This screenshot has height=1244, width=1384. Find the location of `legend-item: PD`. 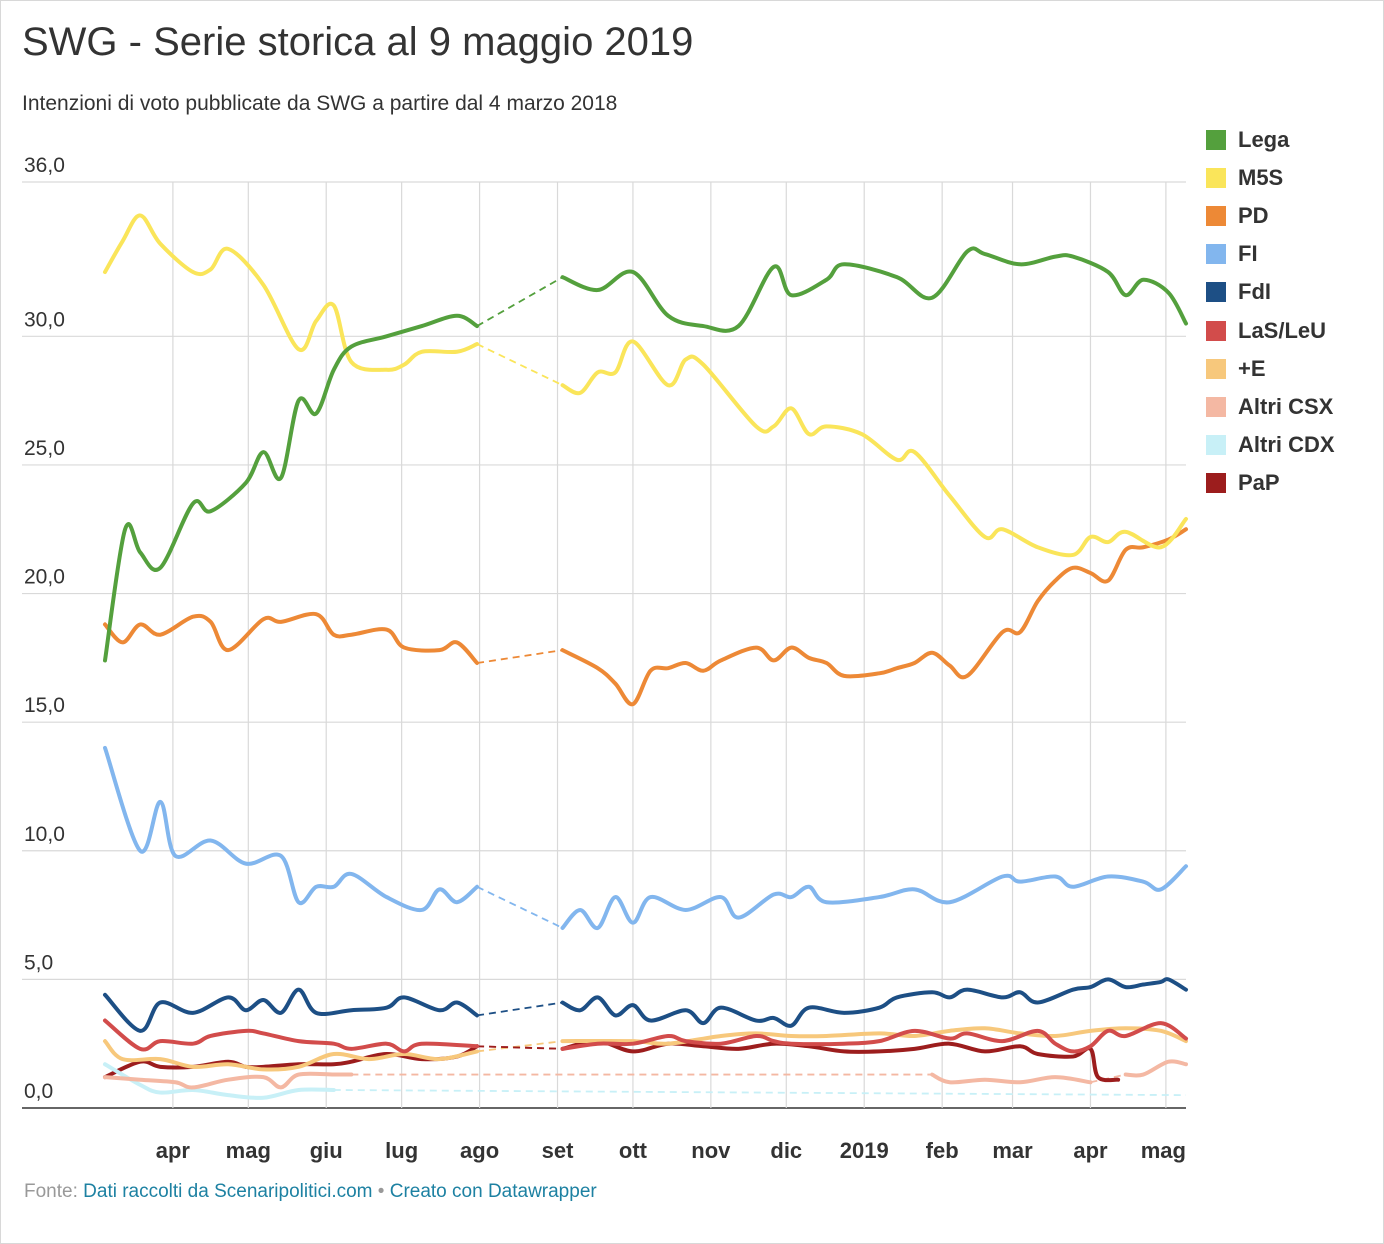

legend-item: PD is located at coordinates (1270, 216).